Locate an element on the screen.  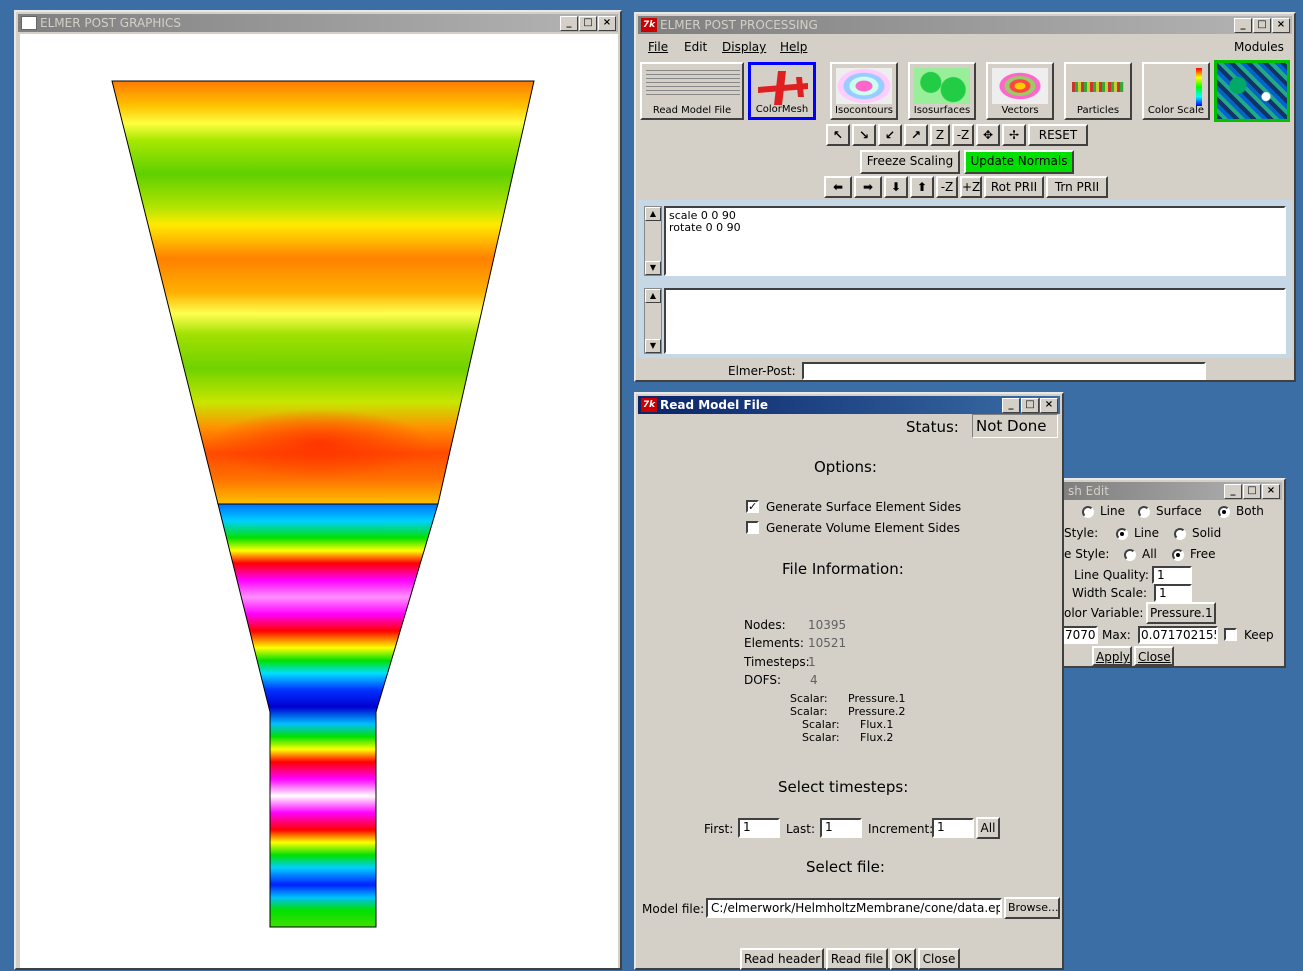
particles-button: Particles is located at coordinates (1098, 91).